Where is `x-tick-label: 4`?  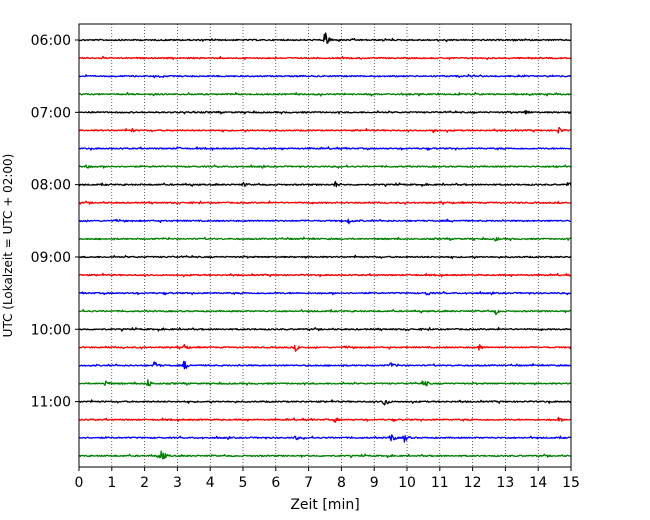
x-tick-label: 4 is located at coordinates (210, 483).